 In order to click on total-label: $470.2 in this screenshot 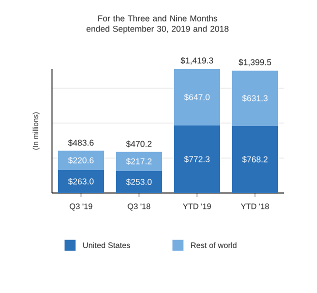, I will do `click(139, 144)`.